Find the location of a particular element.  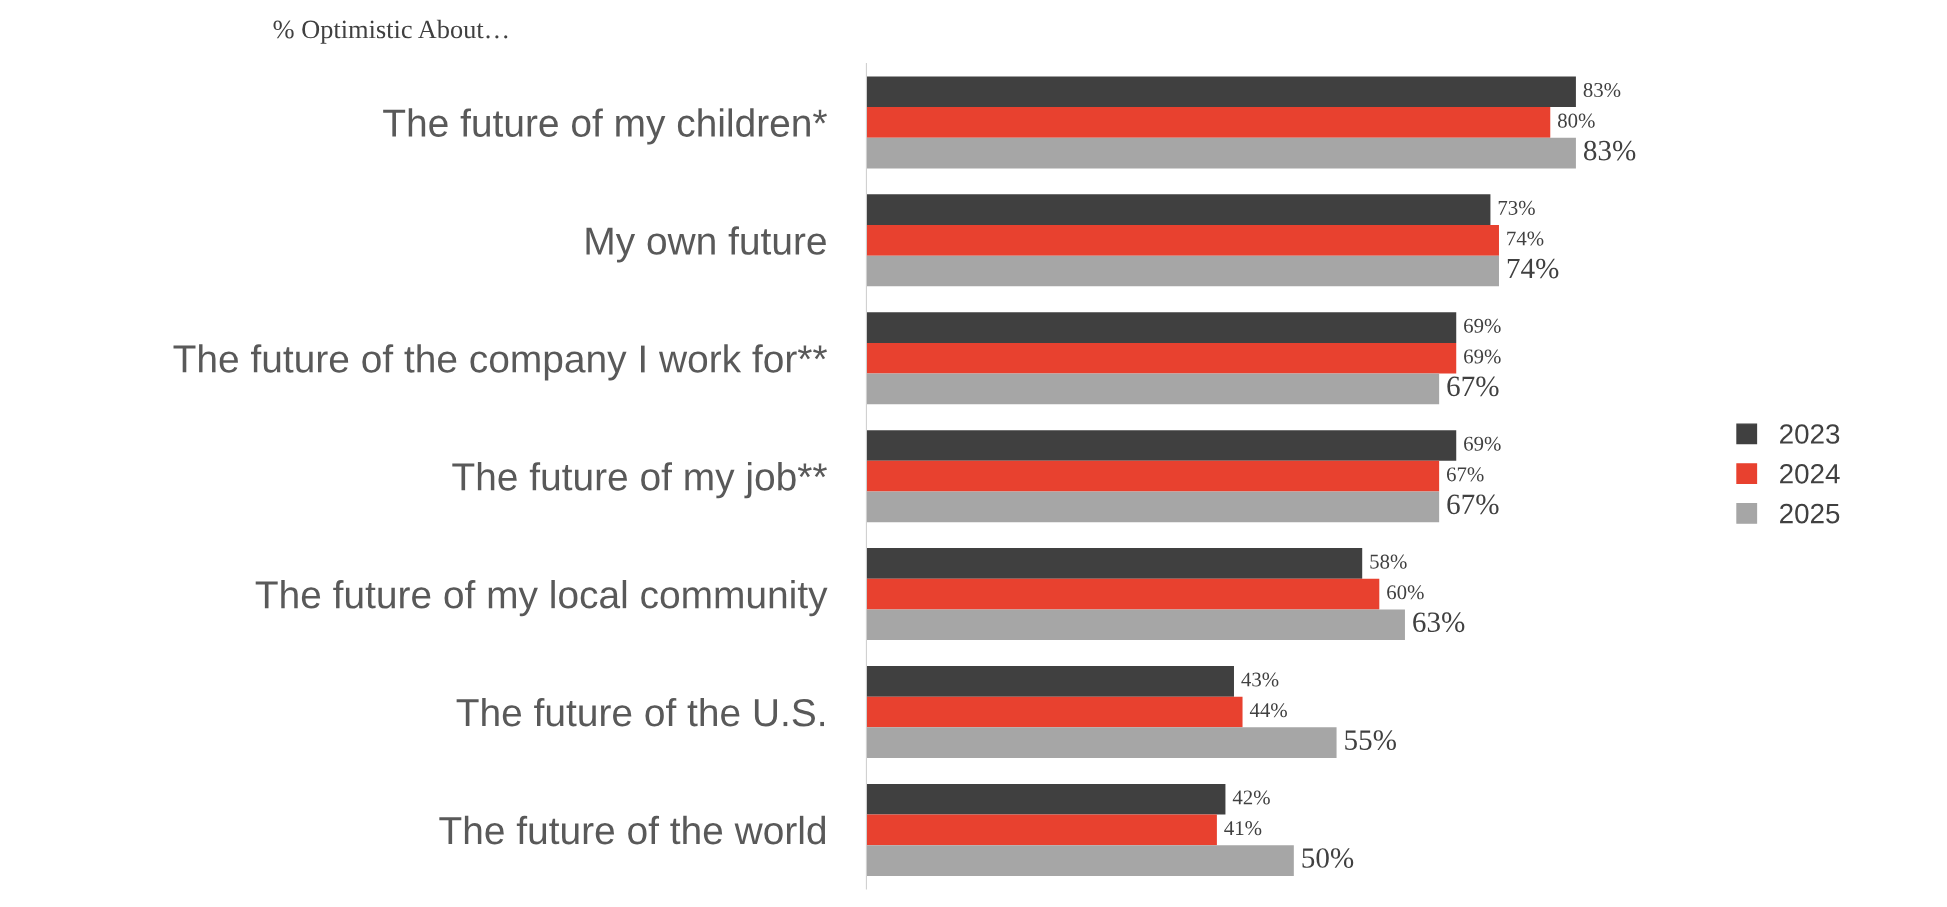

legend-label: 2024 is located at coordinates (1810, 473).